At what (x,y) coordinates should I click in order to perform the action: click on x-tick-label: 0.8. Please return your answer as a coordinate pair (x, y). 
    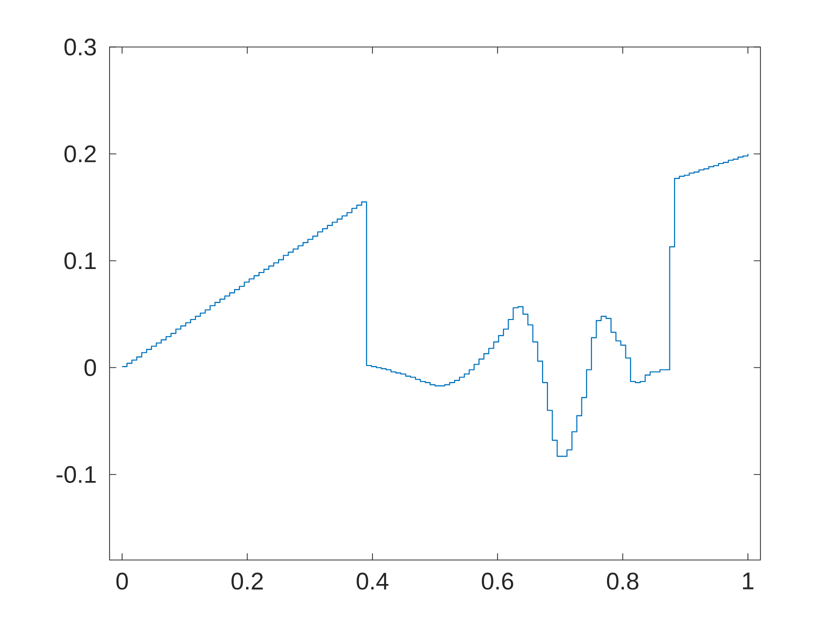
    Looking at the image, I should click on (622, 581).